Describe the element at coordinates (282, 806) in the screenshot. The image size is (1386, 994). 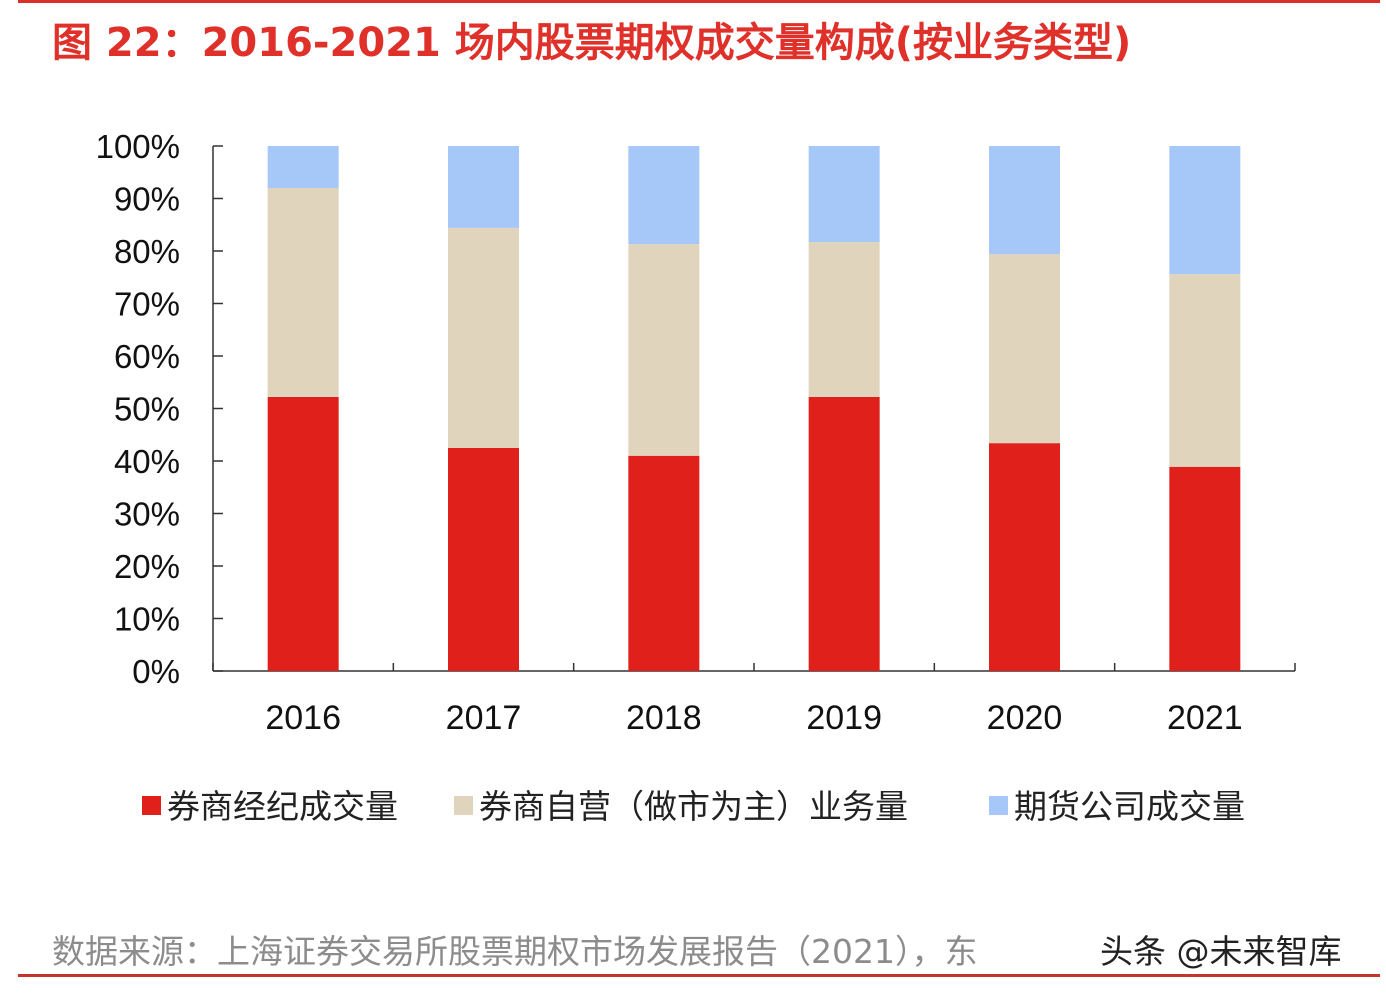
I see `legend-label: 券商经纪成交量` at that location.